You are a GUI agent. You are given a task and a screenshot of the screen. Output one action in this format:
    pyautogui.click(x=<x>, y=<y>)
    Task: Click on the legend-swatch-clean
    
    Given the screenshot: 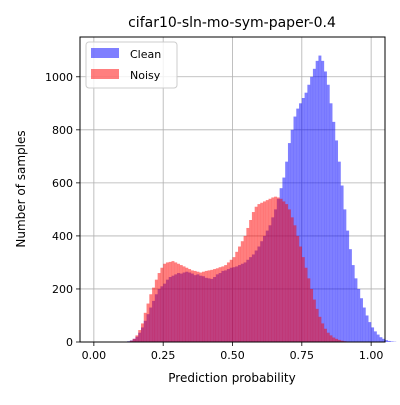 What is the action you would take?
    pyautogui.click(x=105, y=53)
    